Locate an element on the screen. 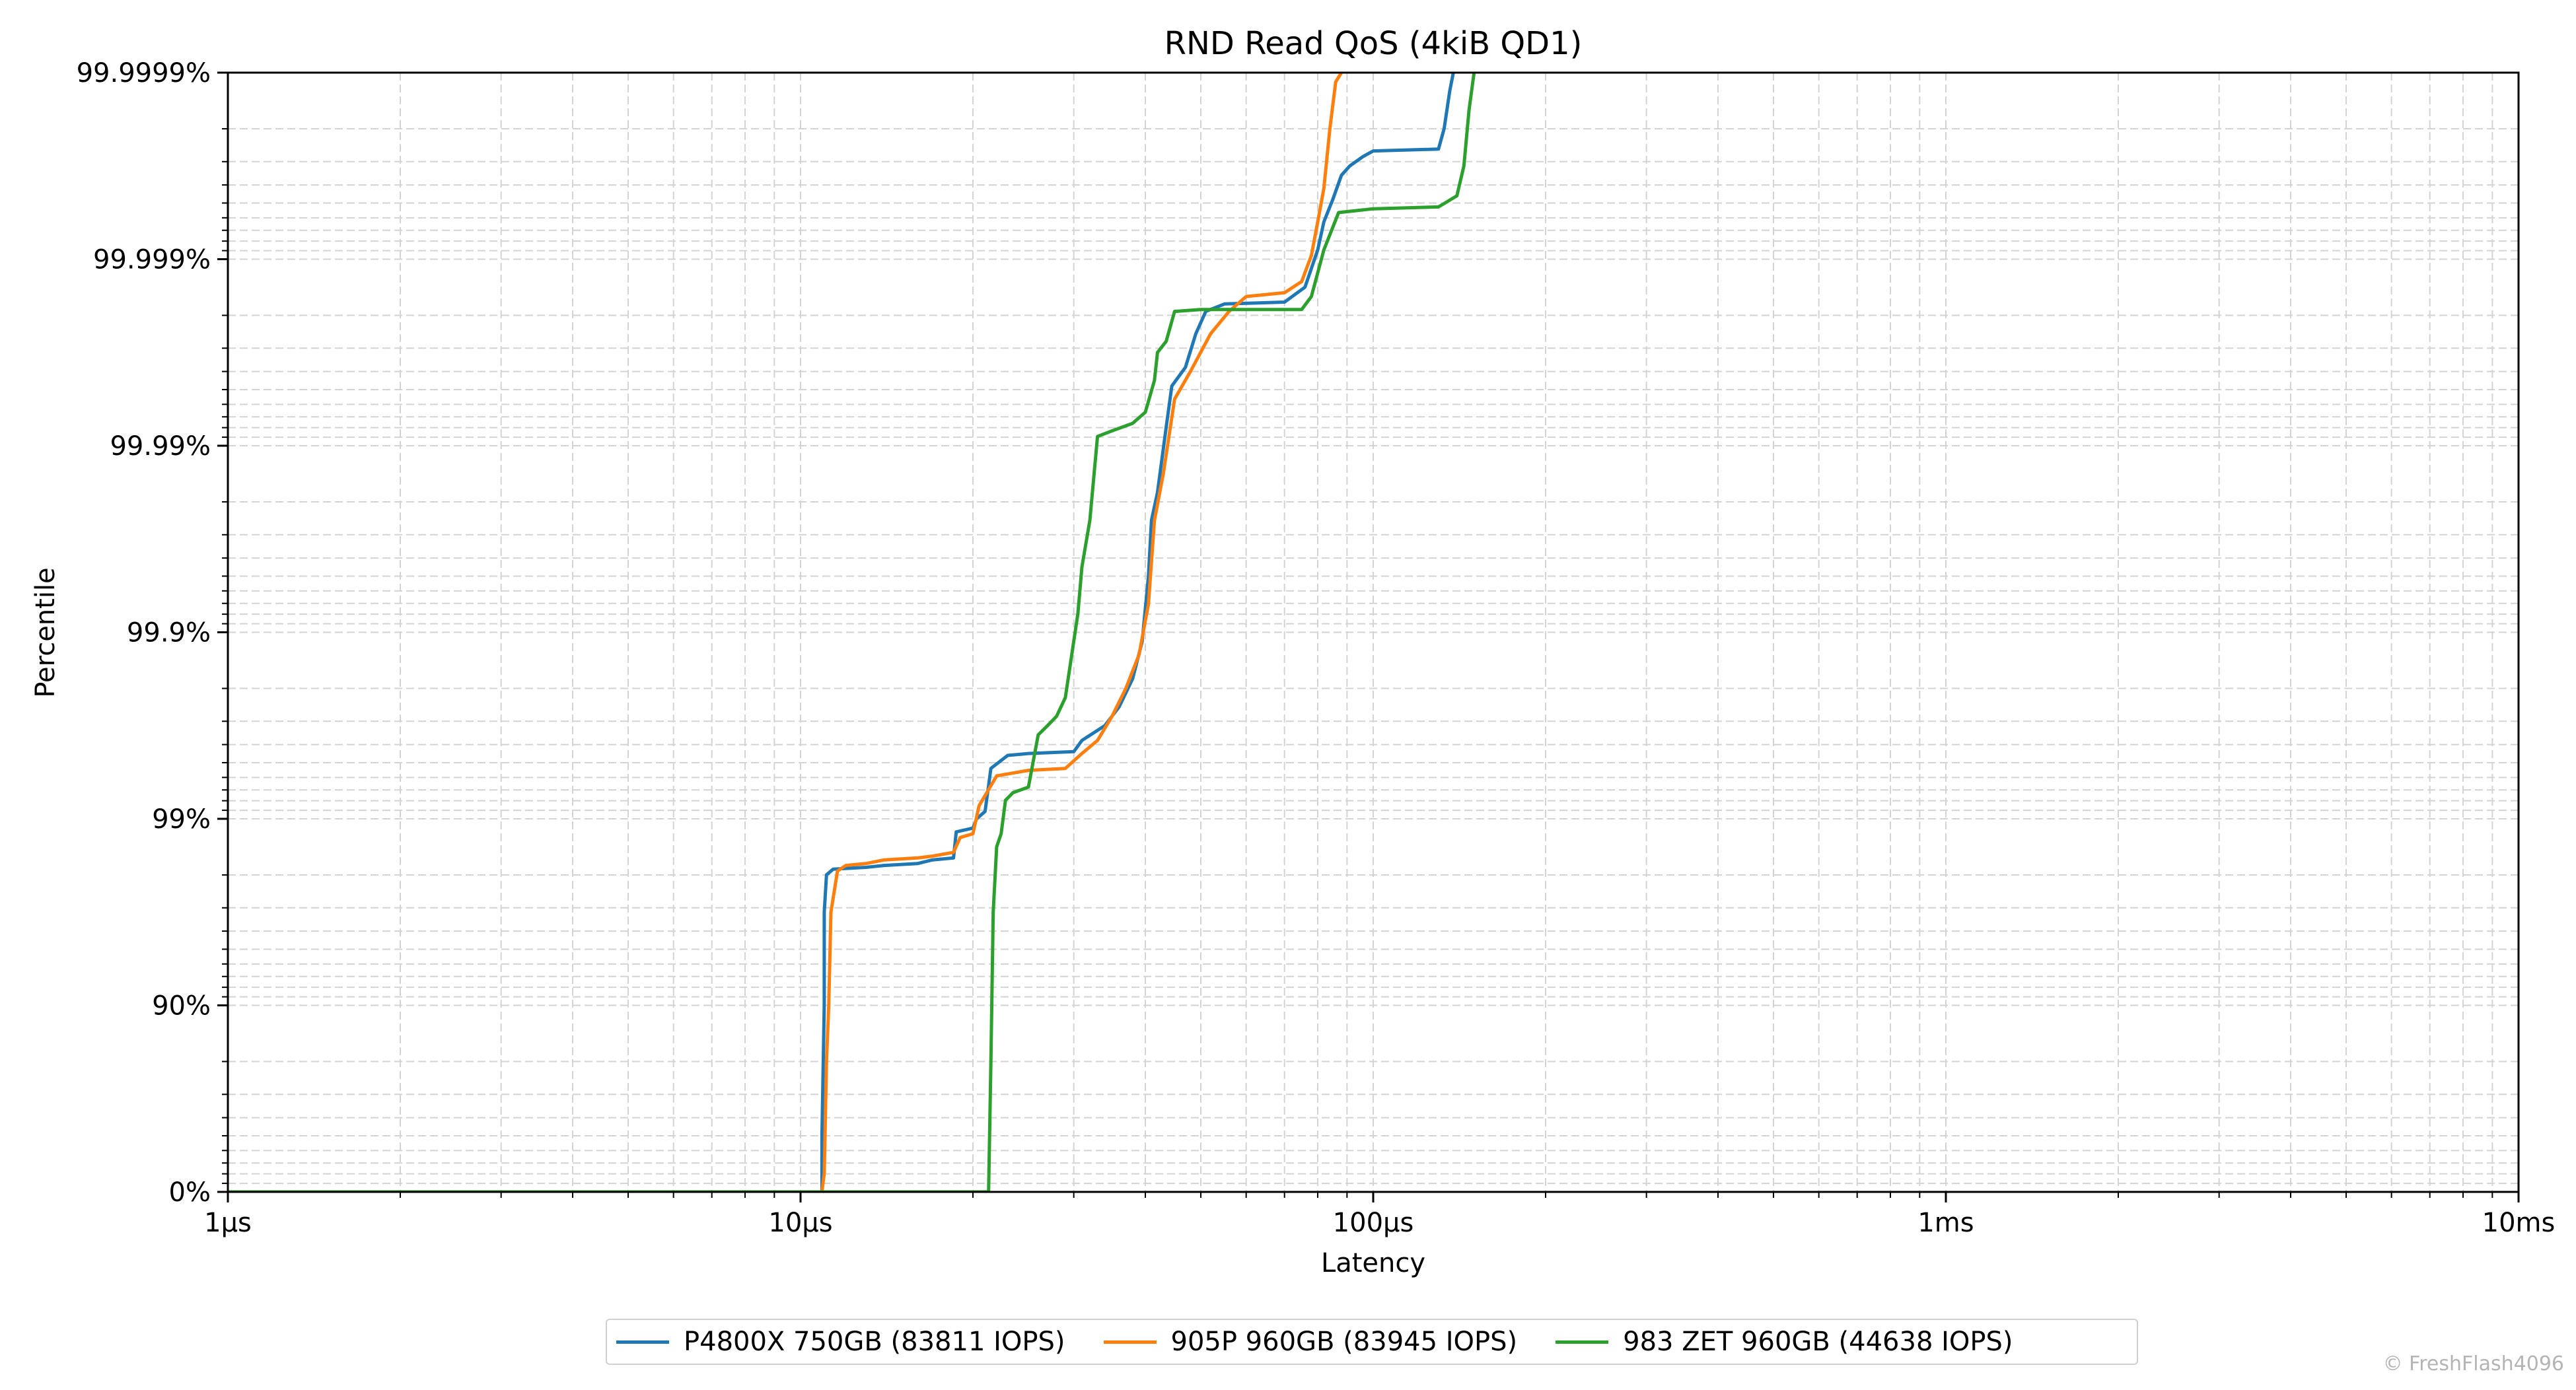 The height and width of the screenshot is (1390, 2576). chart-title: RND Read QoS (4kiB QD1) is located at coordinates (1374, 43).